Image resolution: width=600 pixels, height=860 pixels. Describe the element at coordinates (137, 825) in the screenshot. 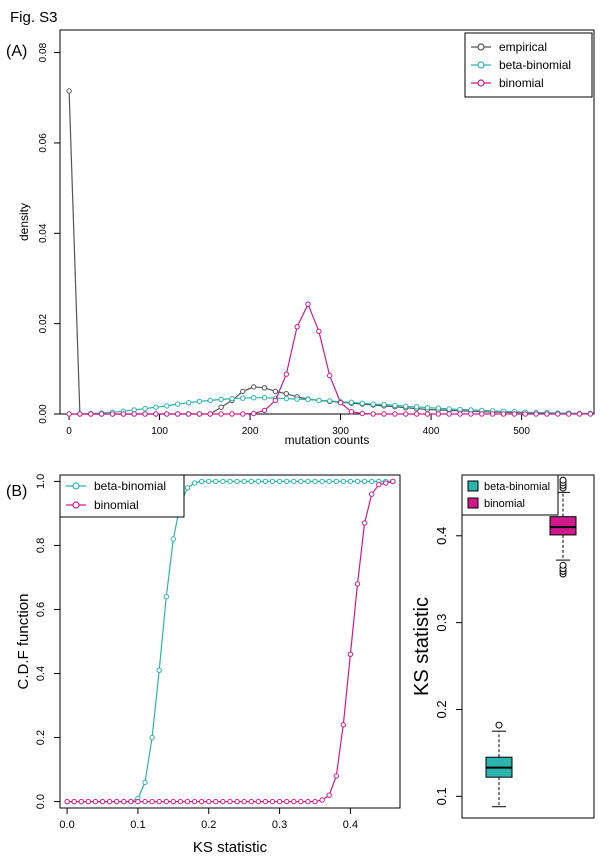

I see `x-tick-label: 0.1` at that location.